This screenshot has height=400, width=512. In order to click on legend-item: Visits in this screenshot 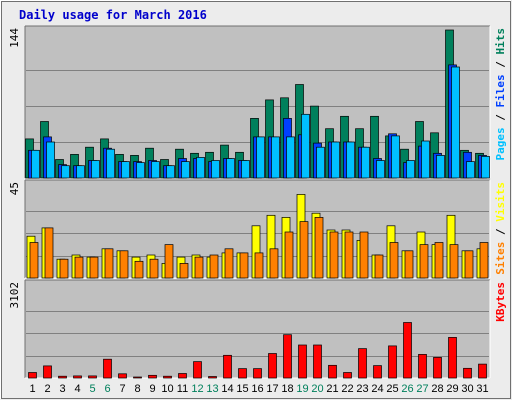, I will do `click(500, 202)`.